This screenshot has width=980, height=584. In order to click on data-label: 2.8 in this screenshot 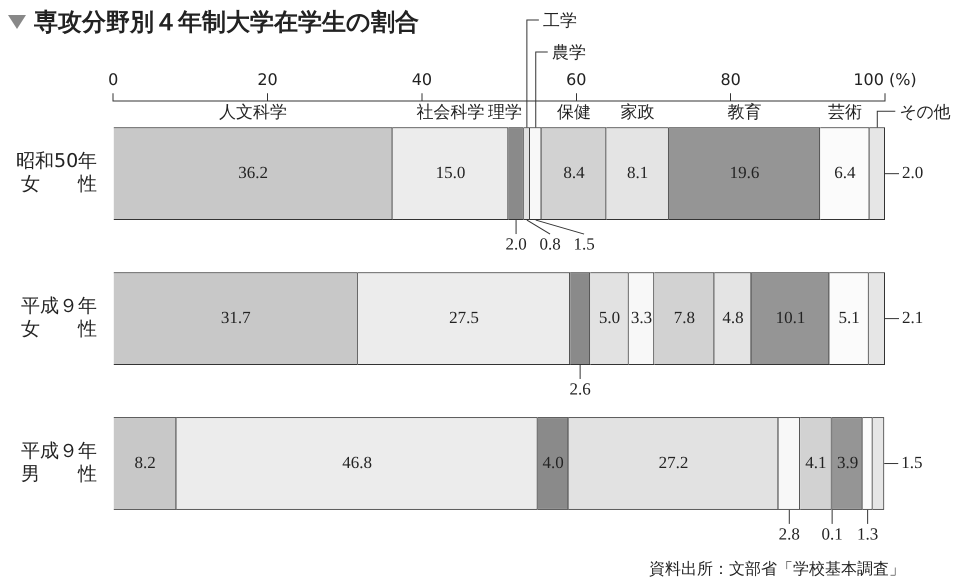, I will do `click(789, 534)`.